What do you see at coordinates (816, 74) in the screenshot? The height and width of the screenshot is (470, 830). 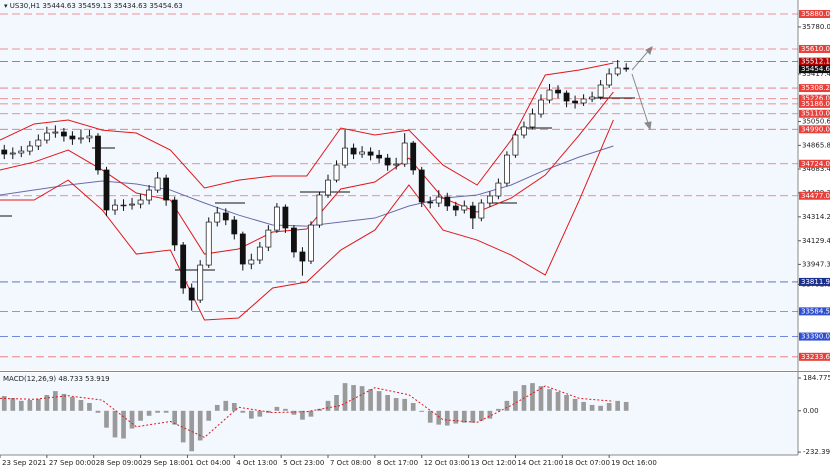 I see `y-tick-label: 35417.40` at bounding box center [816, 74].